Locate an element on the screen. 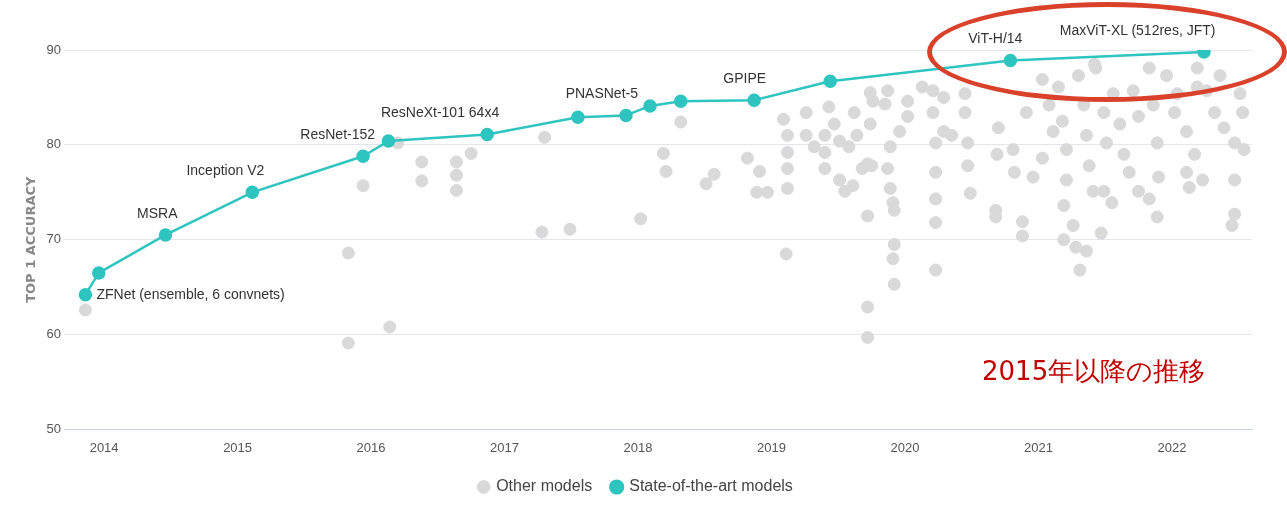 Image resolution: width=1287 pixels, height=510 pixels. annotation: ViT-H/14 is located at coordinates (995, 38).